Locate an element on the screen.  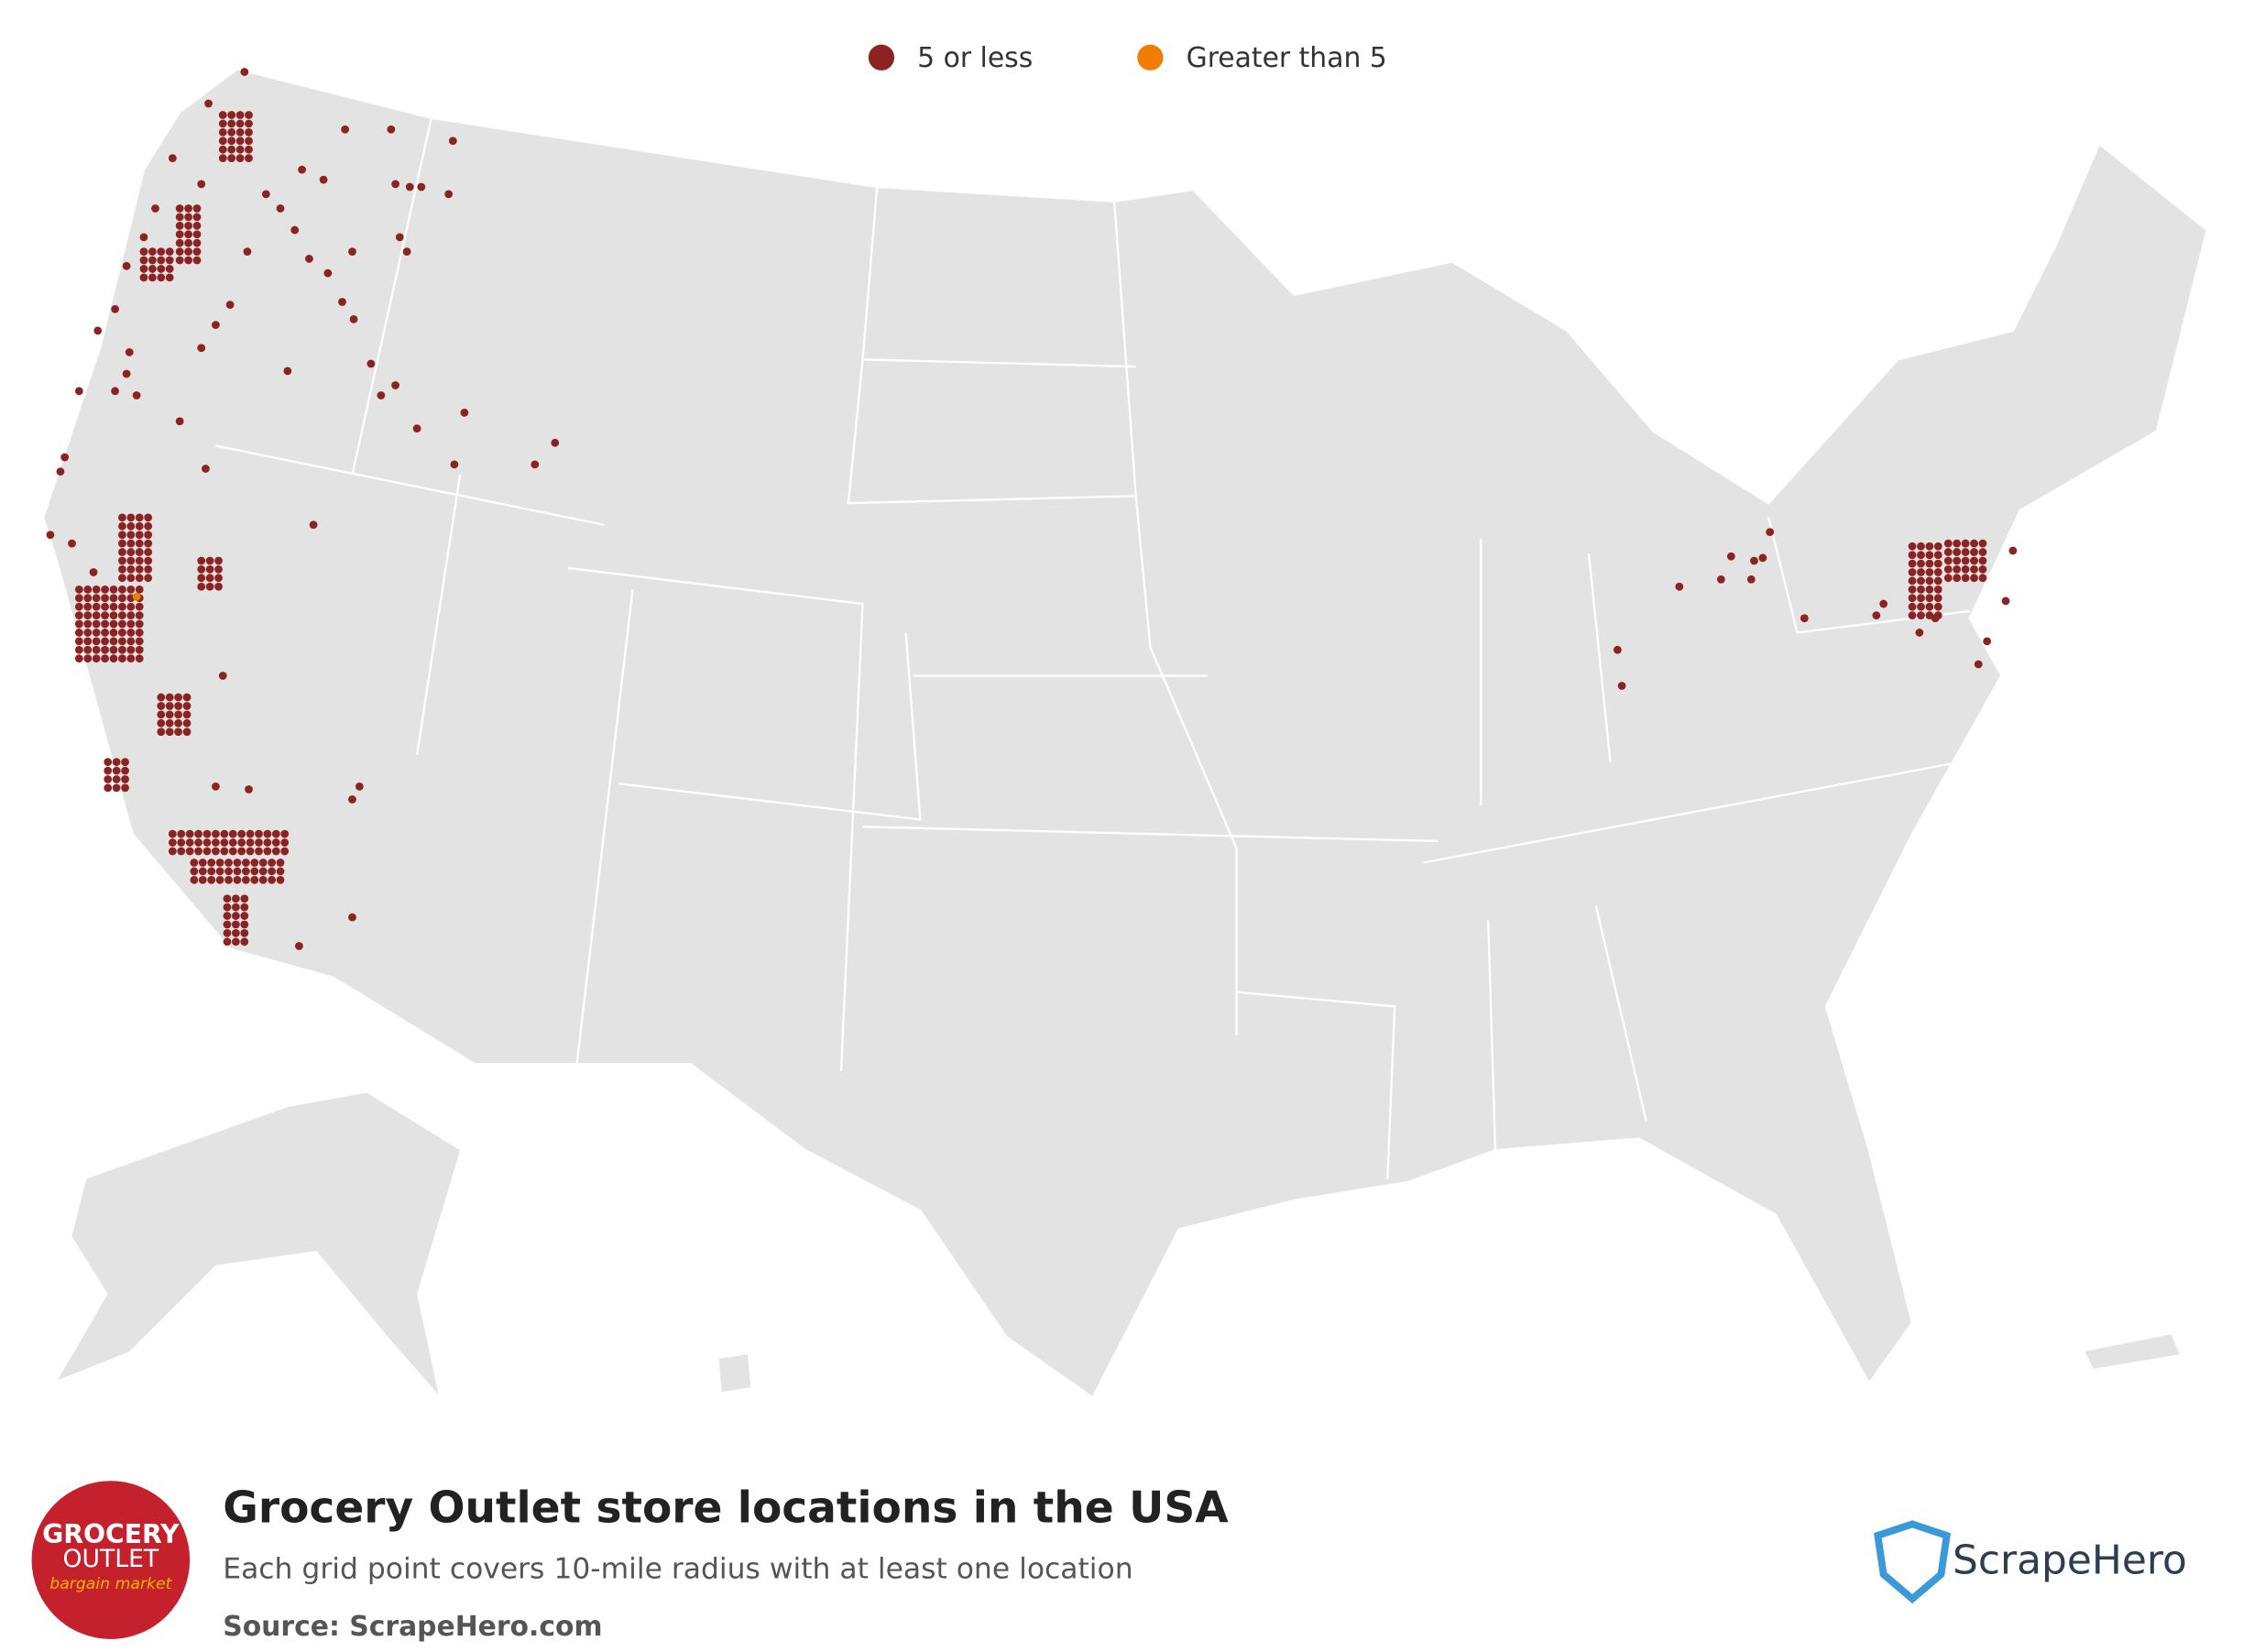
legend-label: 5 or less is located at coordinates (975, 58).